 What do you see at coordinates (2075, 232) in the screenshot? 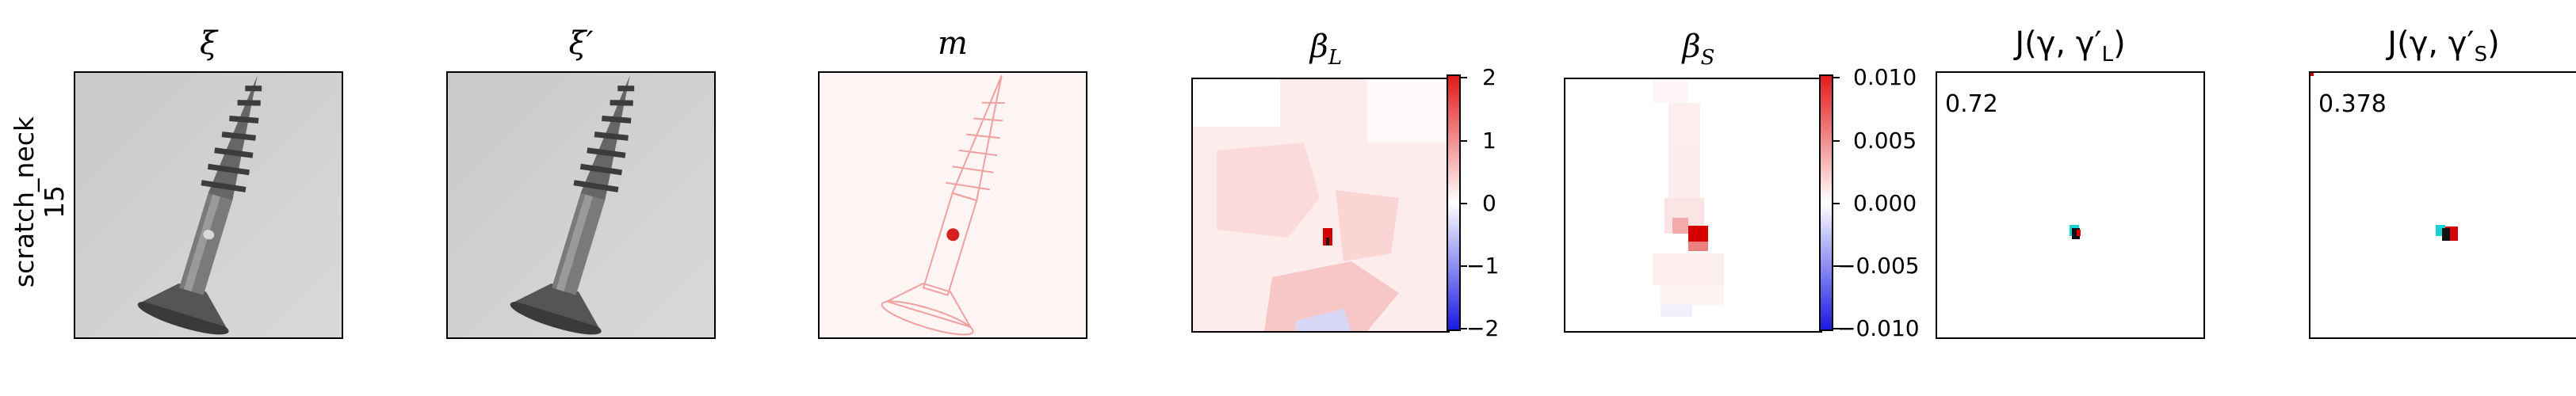
I see `overlap-map-l` at bounding box center [2075, 232].